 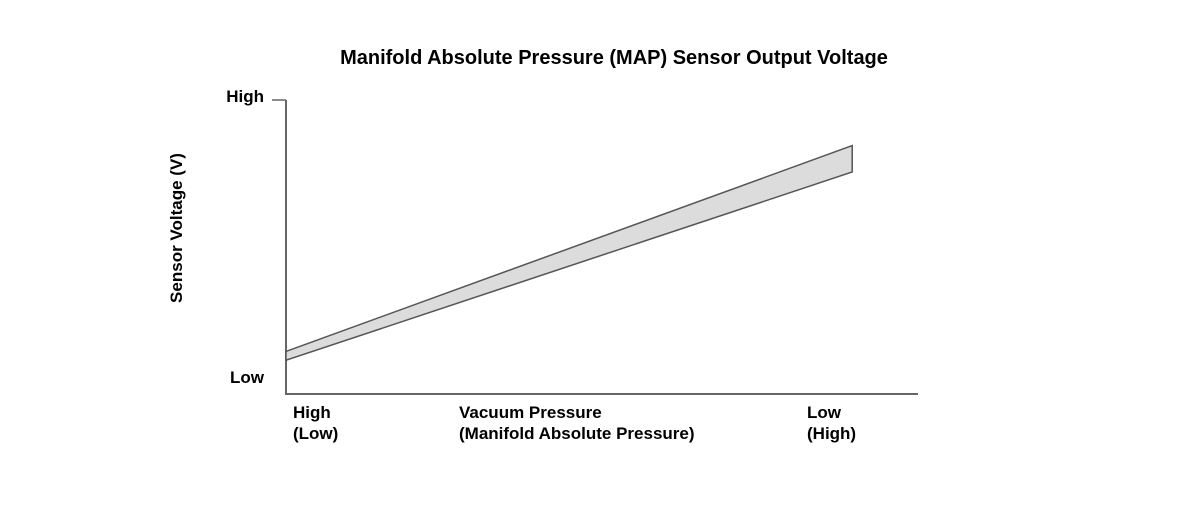 What do you see at coordinates (831, 423) in the screenshot?
I see `x-tick-label-low-high: Low (High)` at bounding box center [831, 423].